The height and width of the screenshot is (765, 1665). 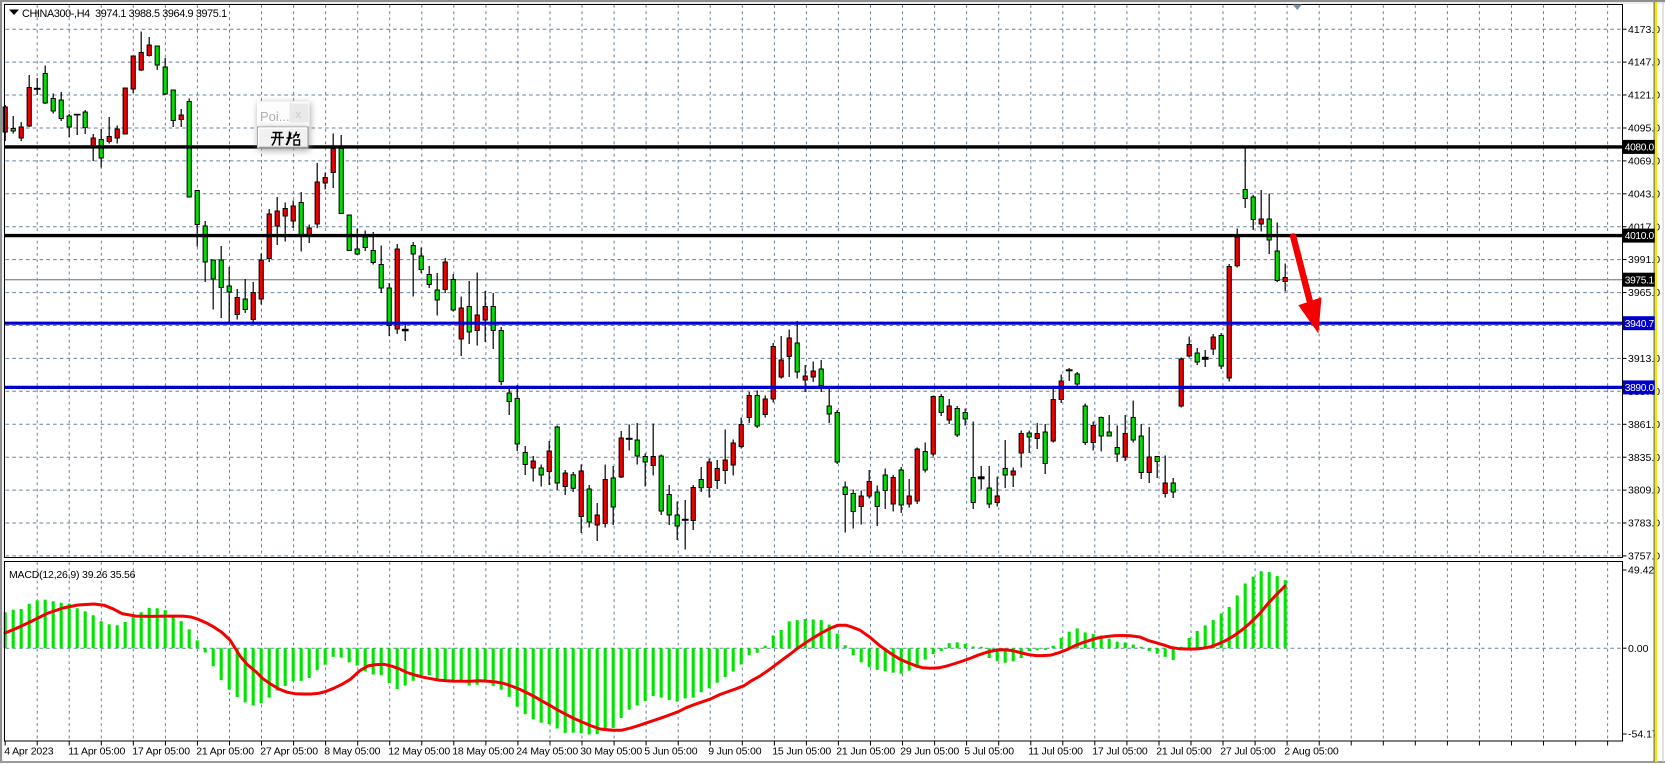 I want to click on svg-text: MACD(12,26,9) 39.26 35.56, so click(x=72, y=575).